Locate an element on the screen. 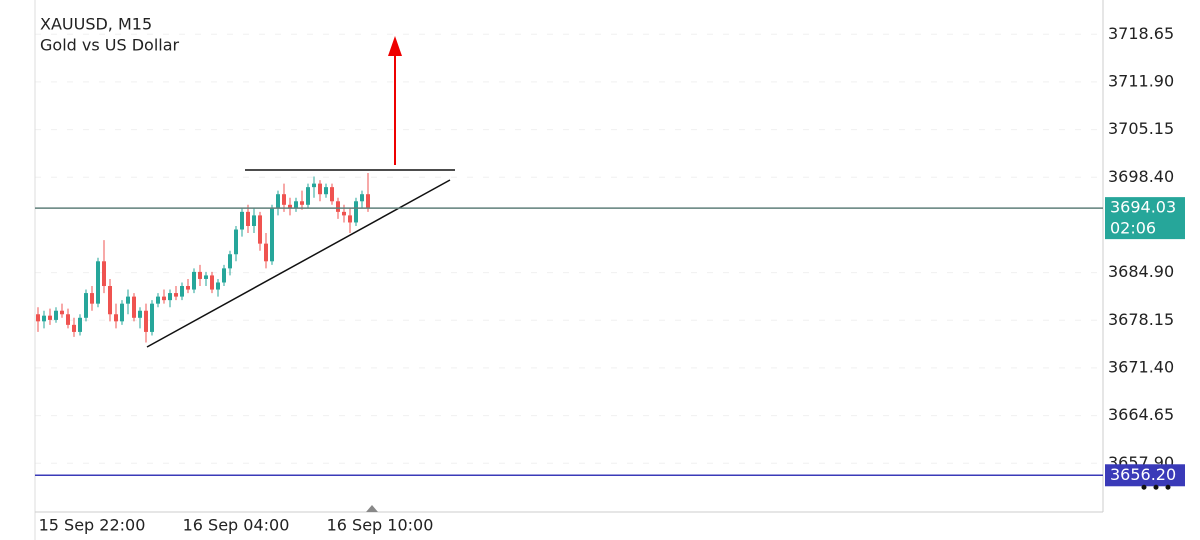 The image size is (1200, 540). x-tick-label: 16 Sep 10:00 is located at coordinates (380, 525).